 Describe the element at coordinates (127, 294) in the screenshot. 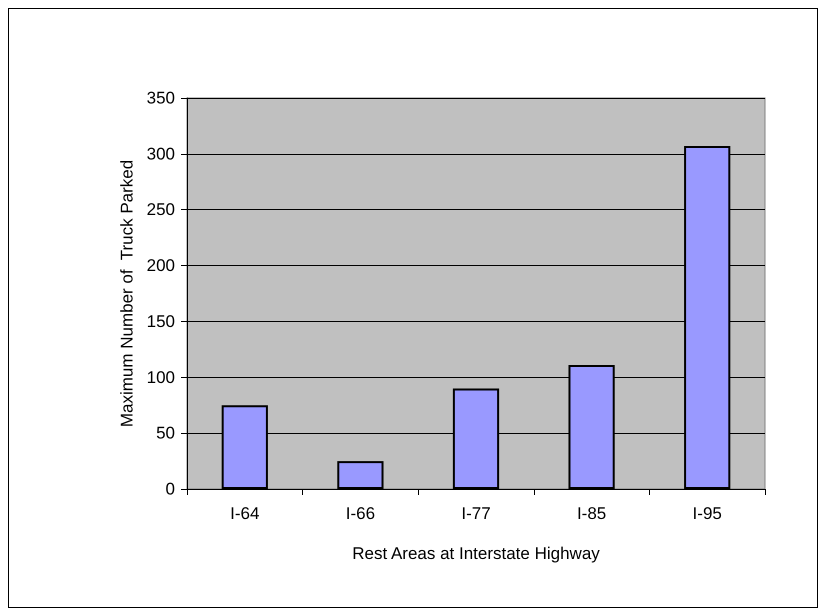

I see `y-axis-title: Maximum Number of Truck Parked` at that location.